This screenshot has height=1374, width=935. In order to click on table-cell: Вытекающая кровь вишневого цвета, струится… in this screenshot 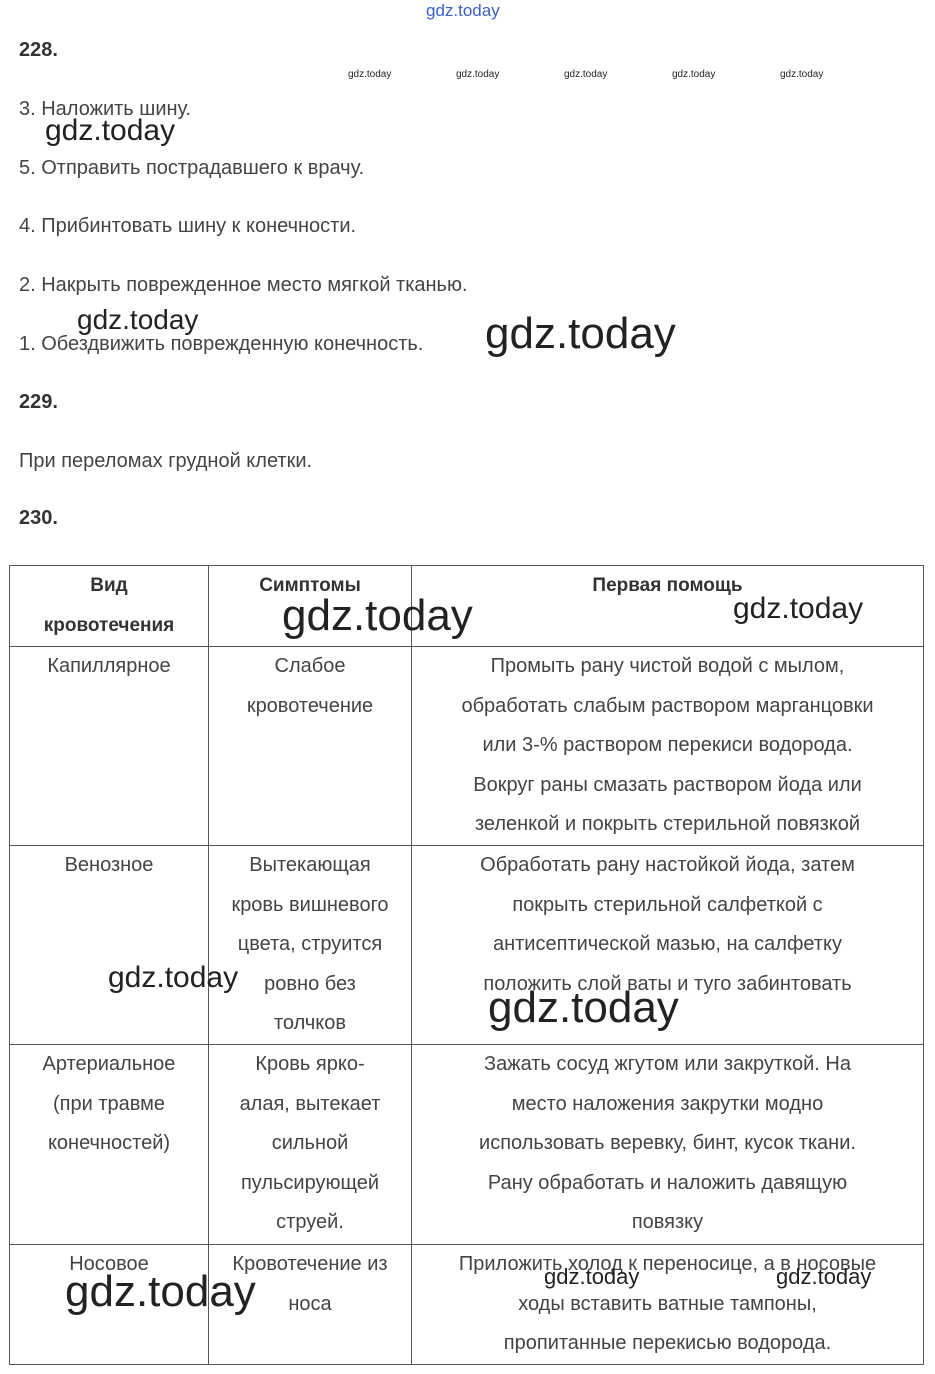, I will do `click(310, 945)`.